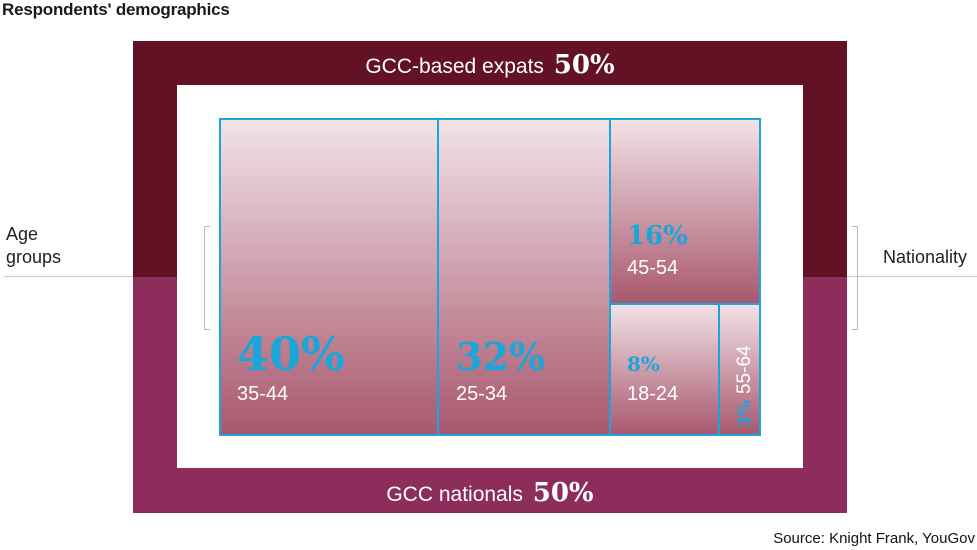 The width and height of the screenshot is (977, 550). What do you see at coordinates (34, 257) in the screenshot?
I see `age-groups-label-line2: groups` at bounding box center [34, 257].